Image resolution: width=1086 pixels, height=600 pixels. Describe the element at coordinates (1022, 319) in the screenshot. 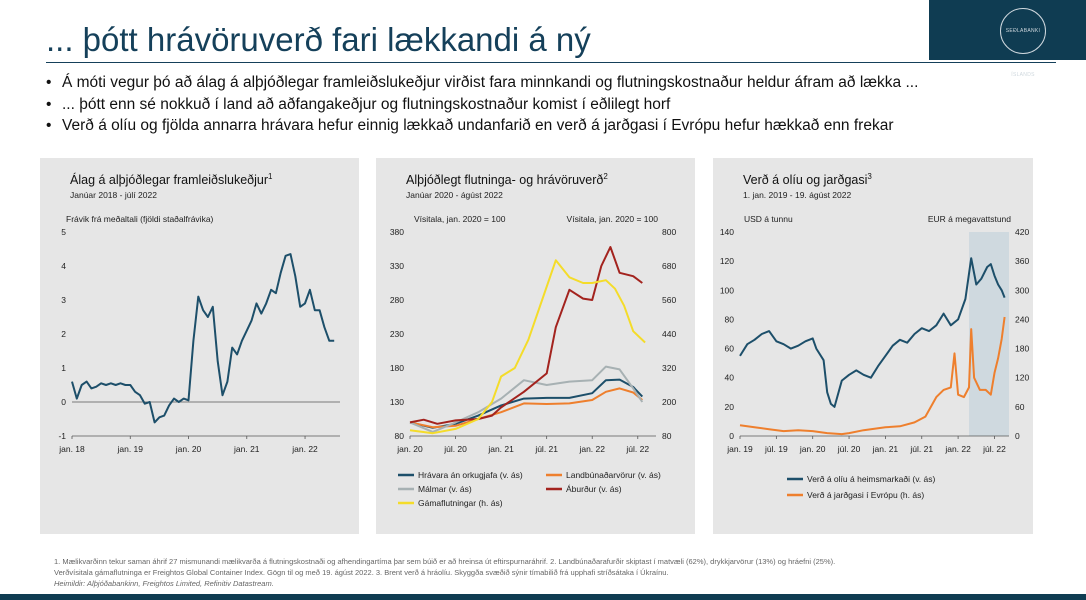

I see `y-tick-label-right: 240` at that location.